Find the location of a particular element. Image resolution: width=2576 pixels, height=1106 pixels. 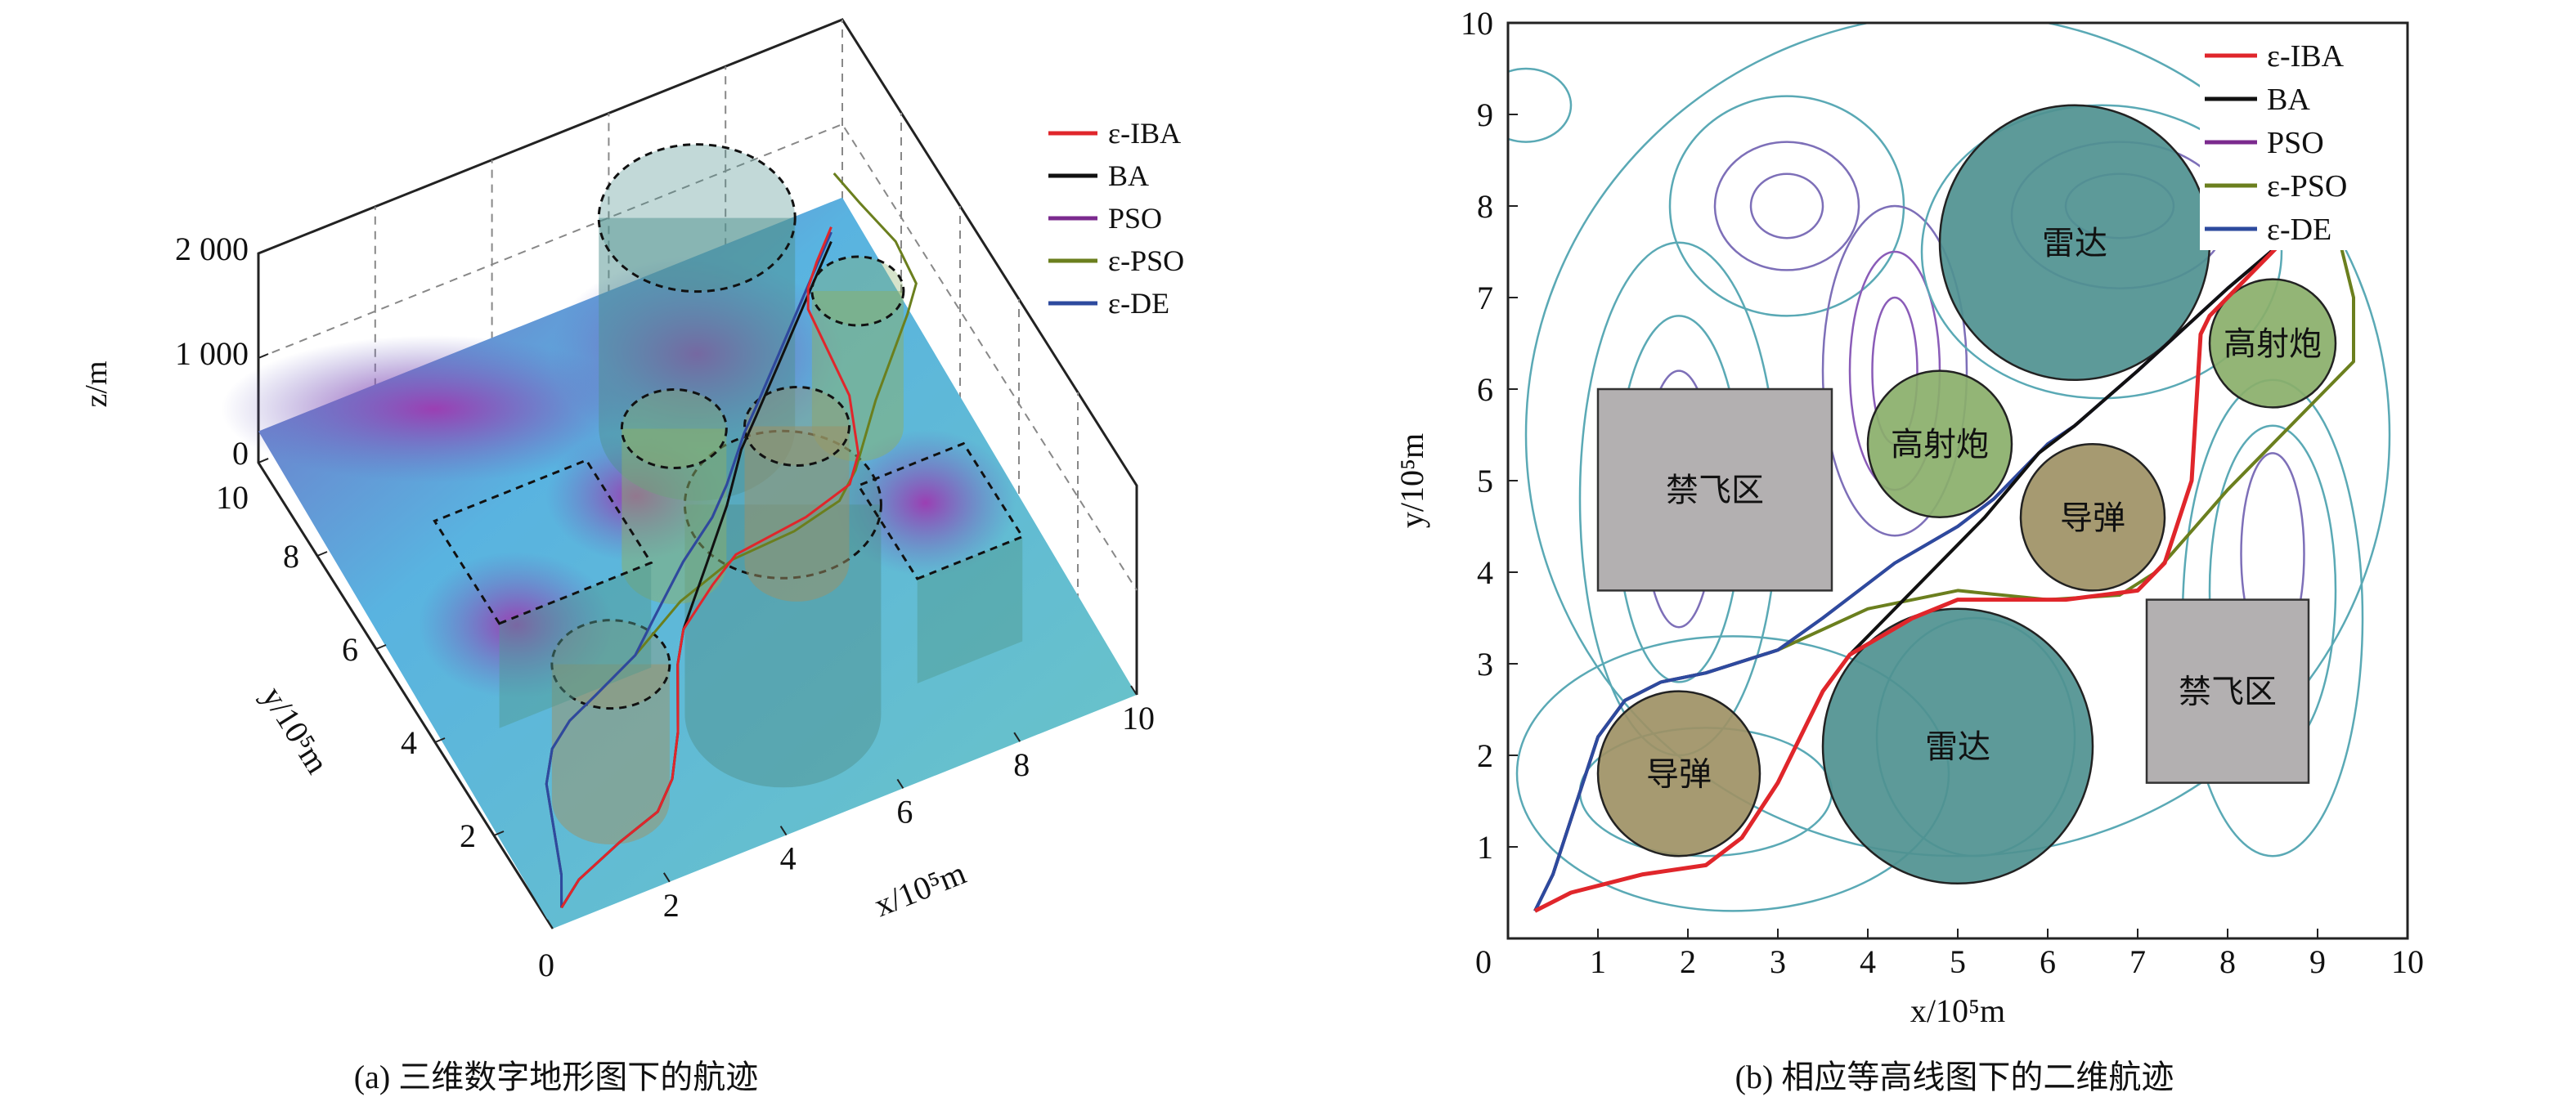

prism-side is located at coordinates (575, 645).